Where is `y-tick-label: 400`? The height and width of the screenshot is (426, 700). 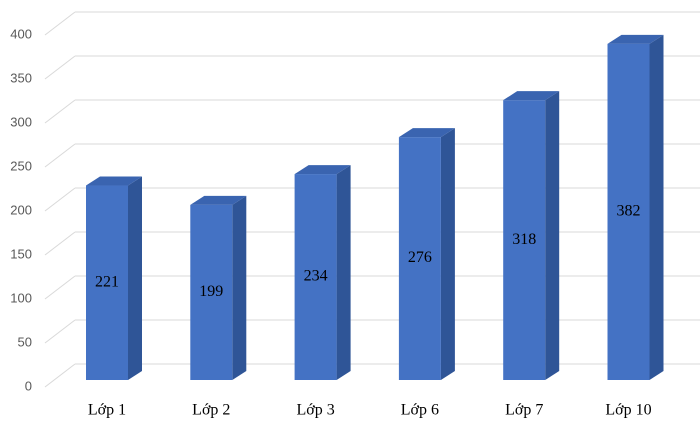 y-tick-label: 400 is located at coordinates (21, 33).